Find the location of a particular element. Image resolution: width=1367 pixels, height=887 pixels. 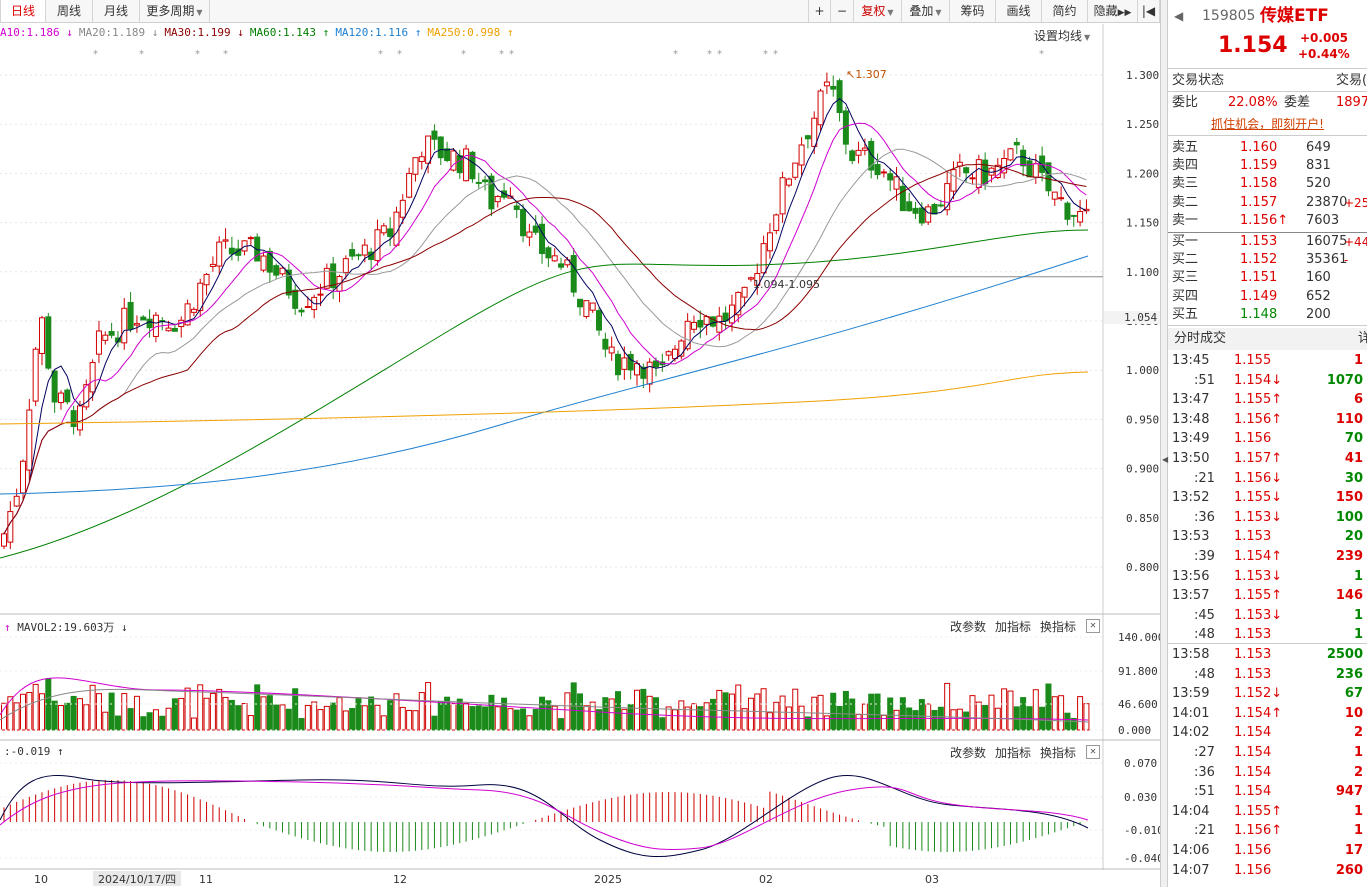

tick-time: 13:45 is located at coordinates (1191, 360).